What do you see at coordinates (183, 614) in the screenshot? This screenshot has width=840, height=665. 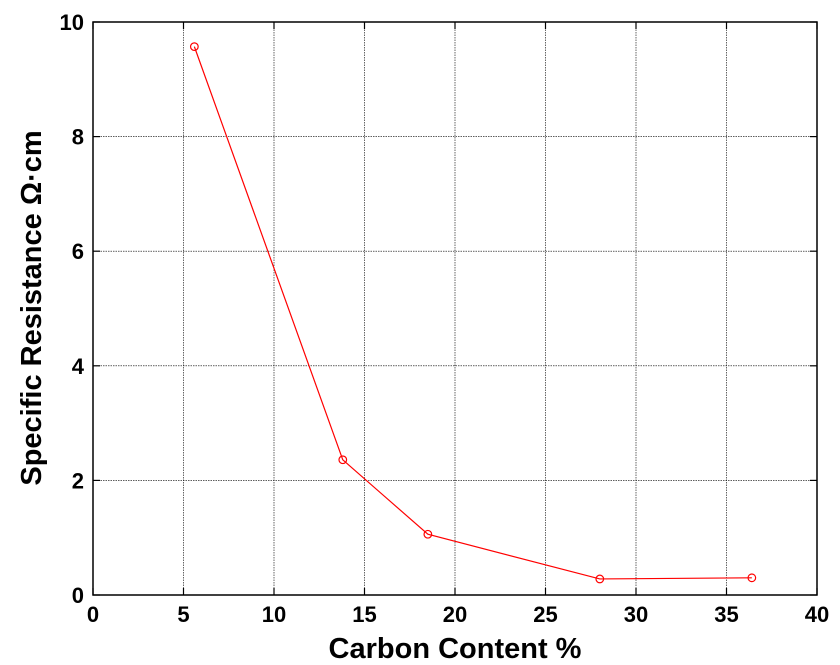 I see `x-tick-label: 5` at bounding box center [183, 614].